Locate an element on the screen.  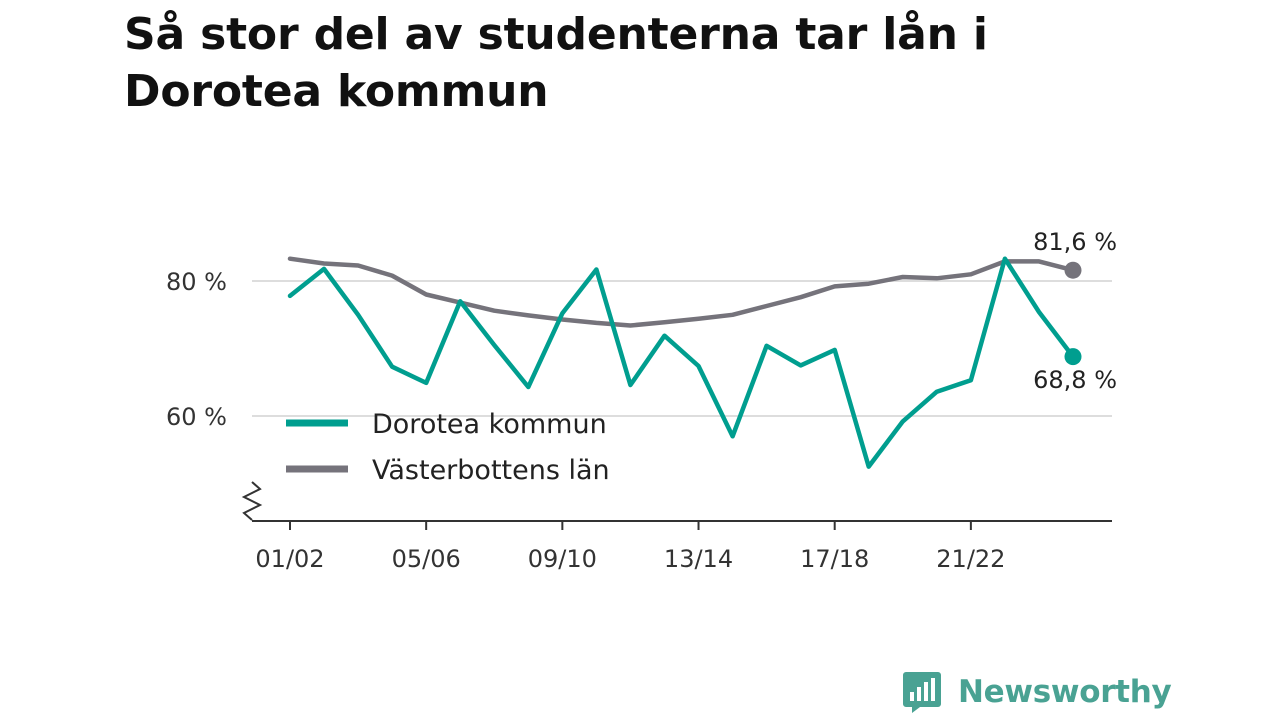
x-tick-label: 09/10 is located at coordinates (562, 559).